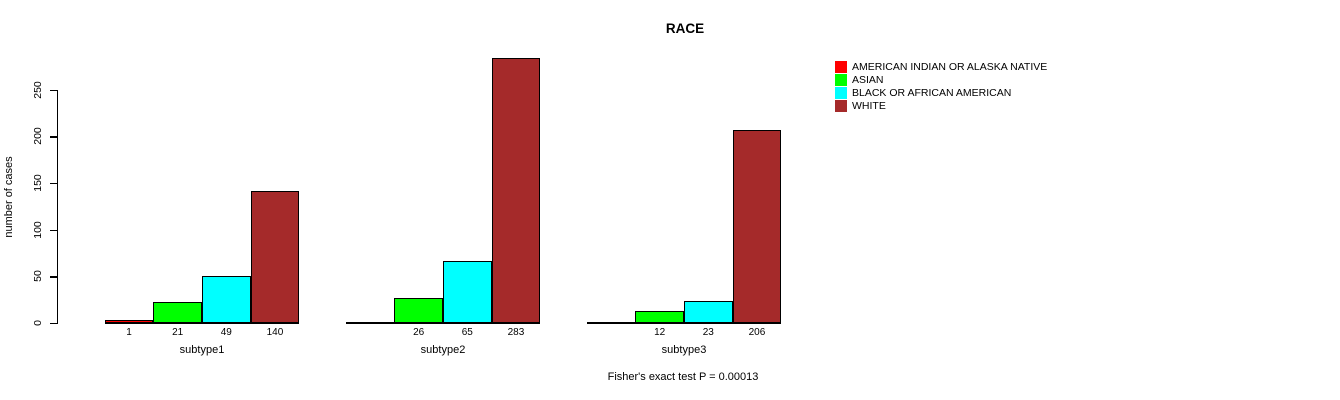  I want to click on bar-value-label: 21, so click(178, 332).